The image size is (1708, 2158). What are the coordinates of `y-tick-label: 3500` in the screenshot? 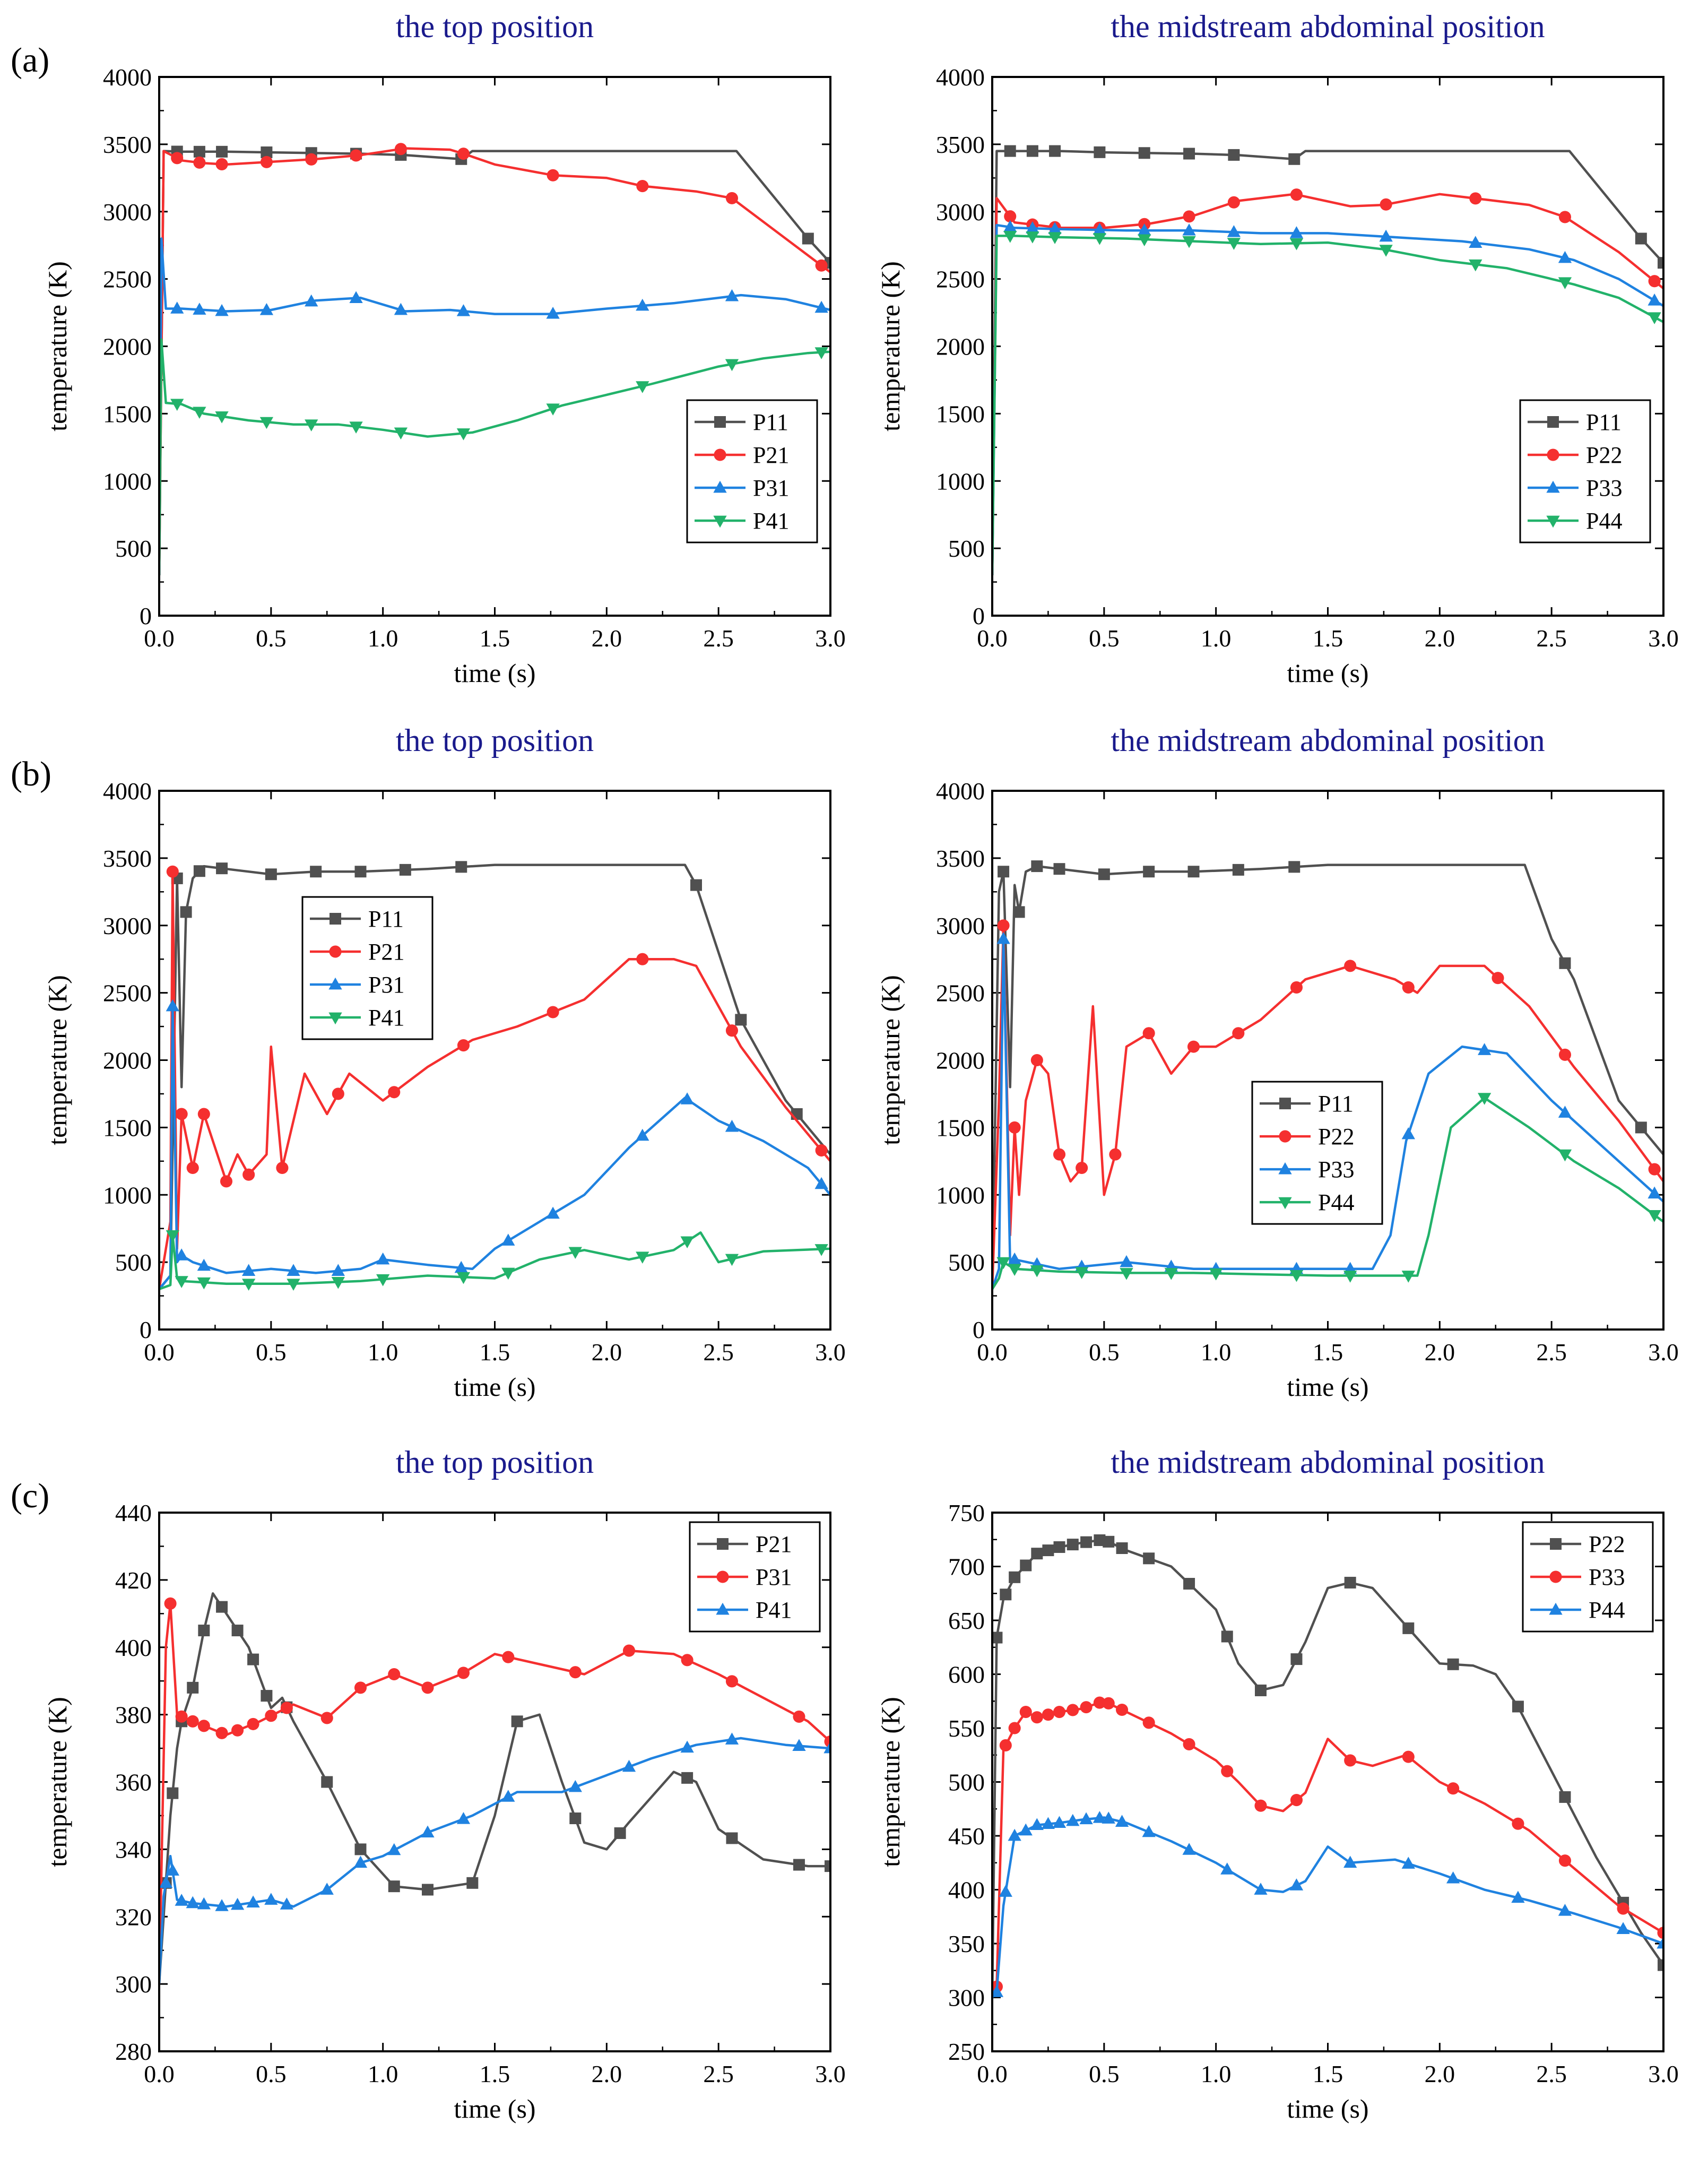 It's located at (128, 858).